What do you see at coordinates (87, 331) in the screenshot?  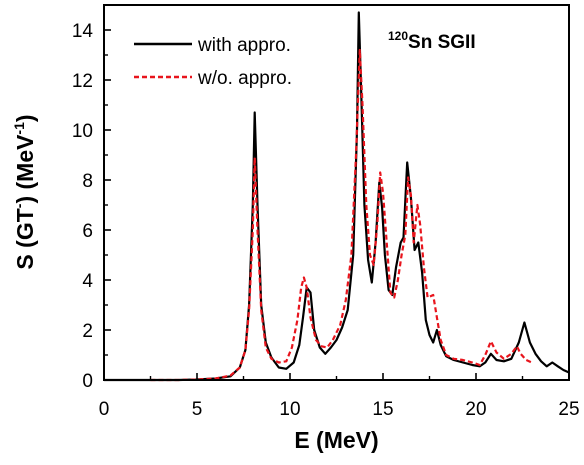 I see `y-tick-label: 2` at bounding box center [87, 331].